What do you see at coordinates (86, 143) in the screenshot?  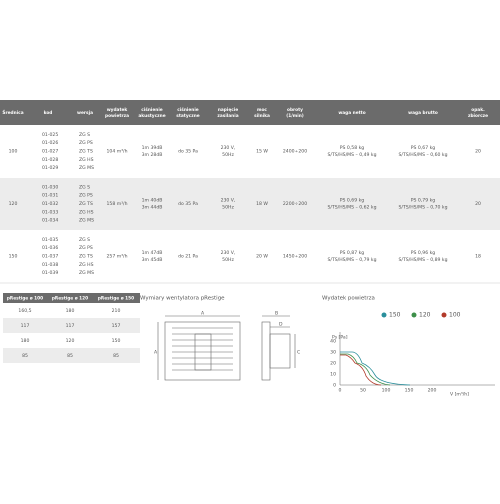 I see `cell: ZG PS` at bounding box center [86, 143].